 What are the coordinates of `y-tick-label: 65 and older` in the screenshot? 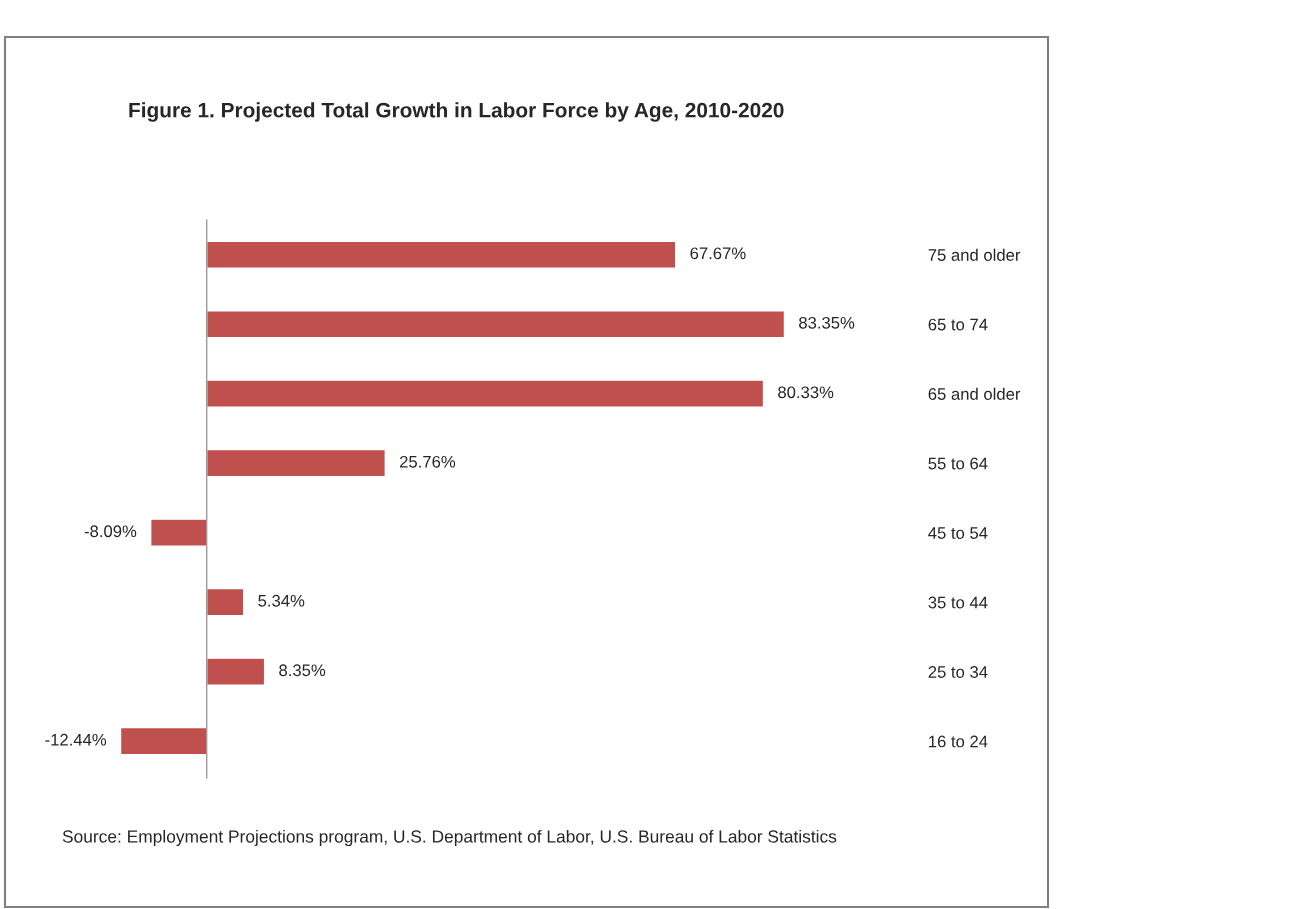 It's located at (974, 393).